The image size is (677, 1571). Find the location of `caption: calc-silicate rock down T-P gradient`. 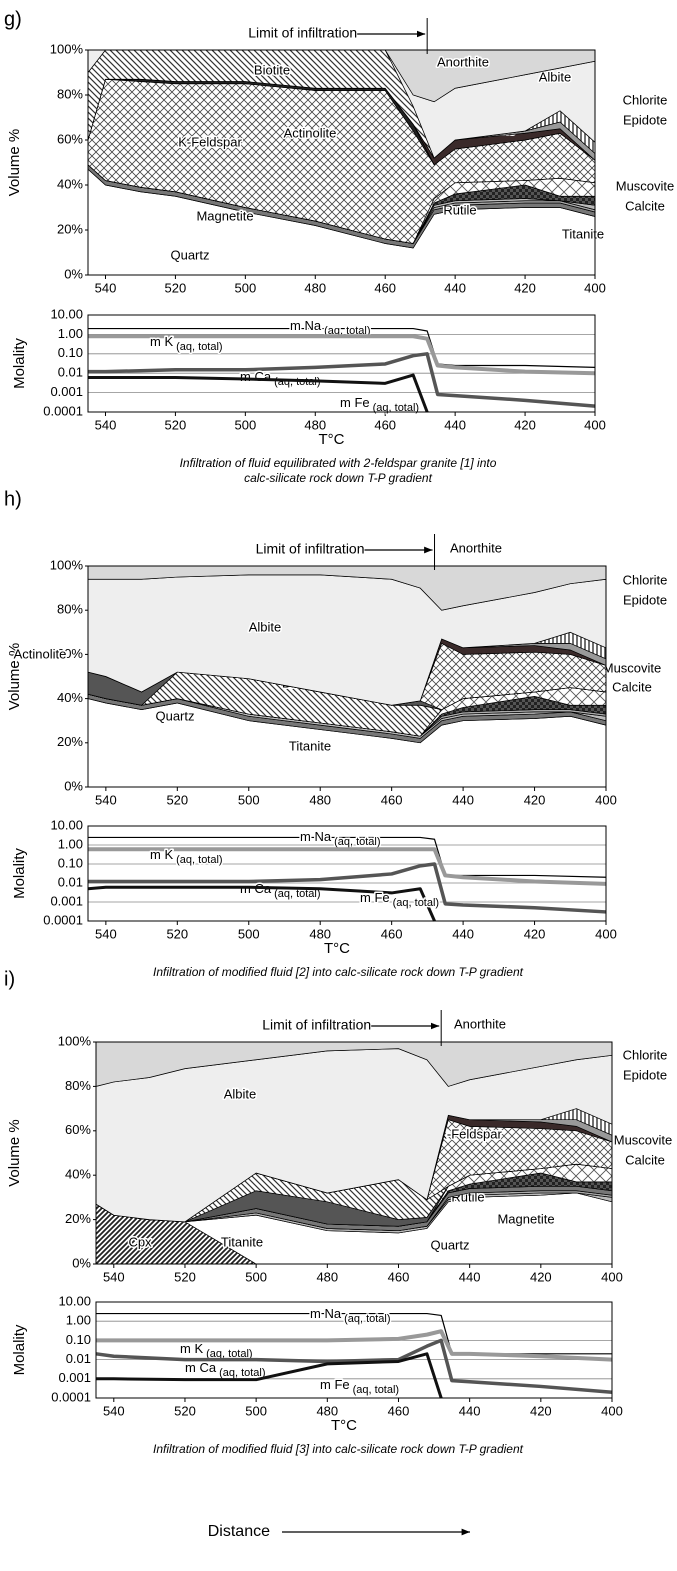

caption: calc-silicate rock down T-P gradient is located at coordinates (338, 478).